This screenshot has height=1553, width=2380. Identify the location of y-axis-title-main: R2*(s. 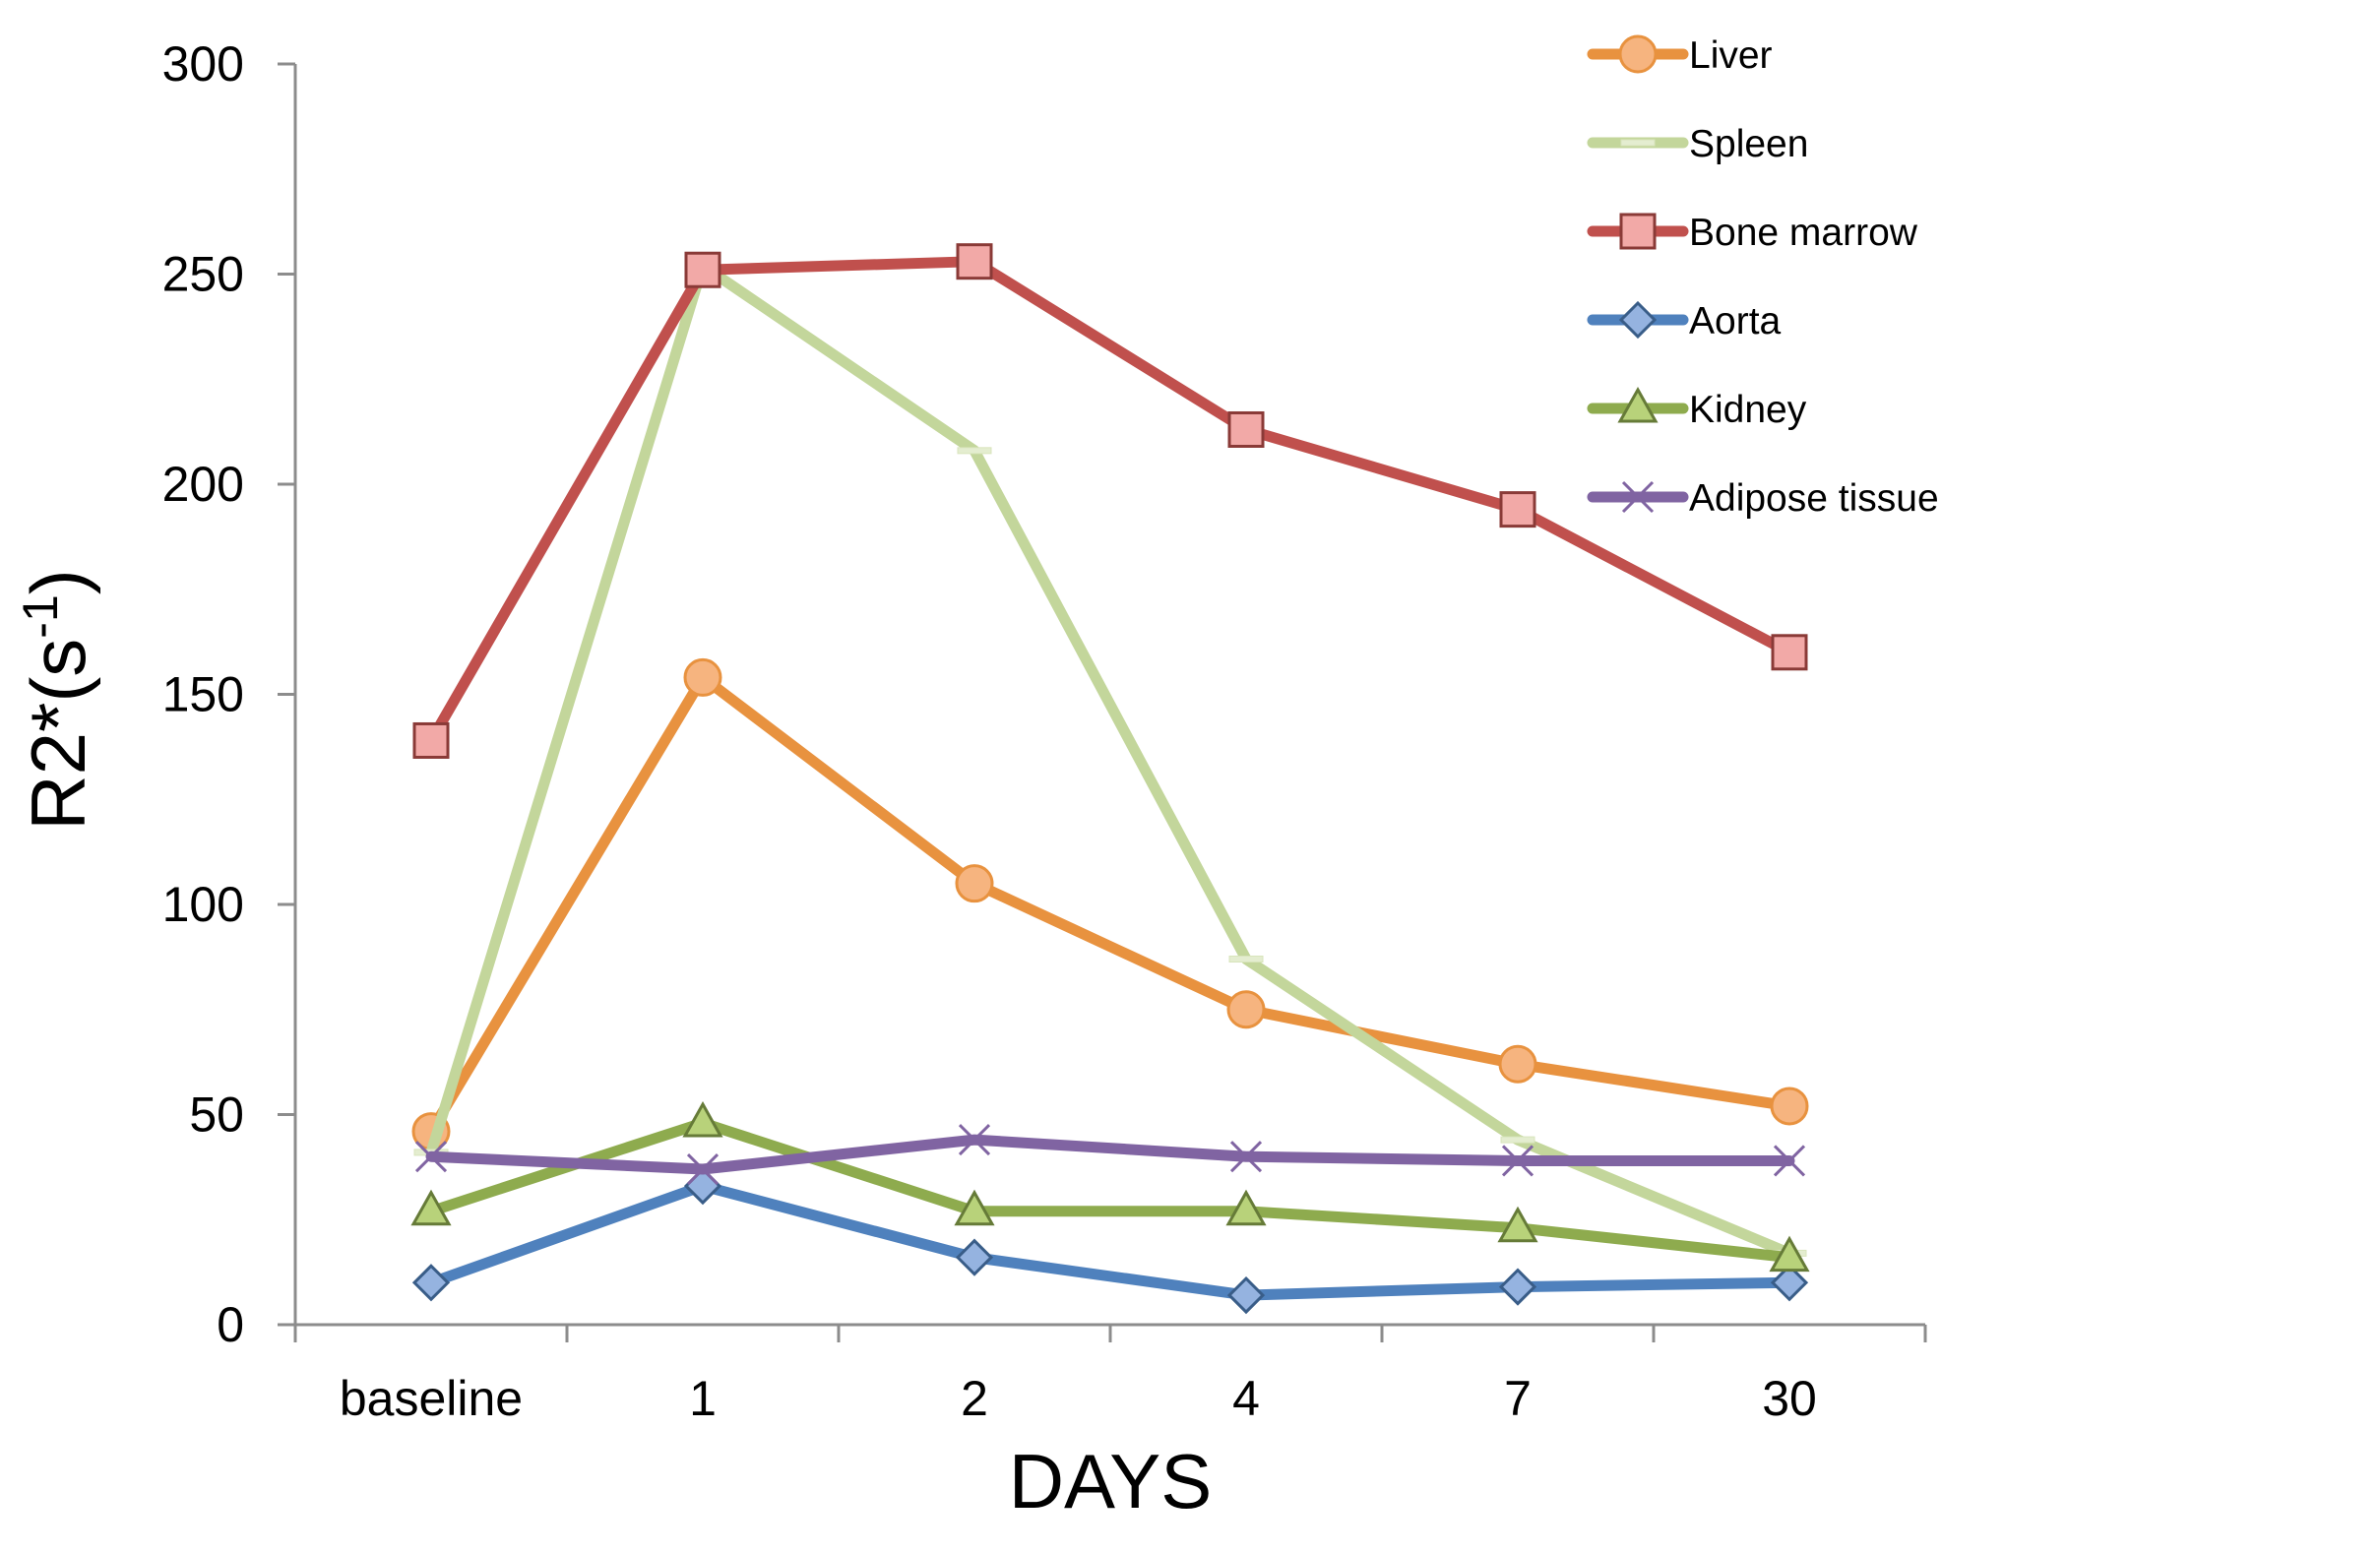
(58, 735).